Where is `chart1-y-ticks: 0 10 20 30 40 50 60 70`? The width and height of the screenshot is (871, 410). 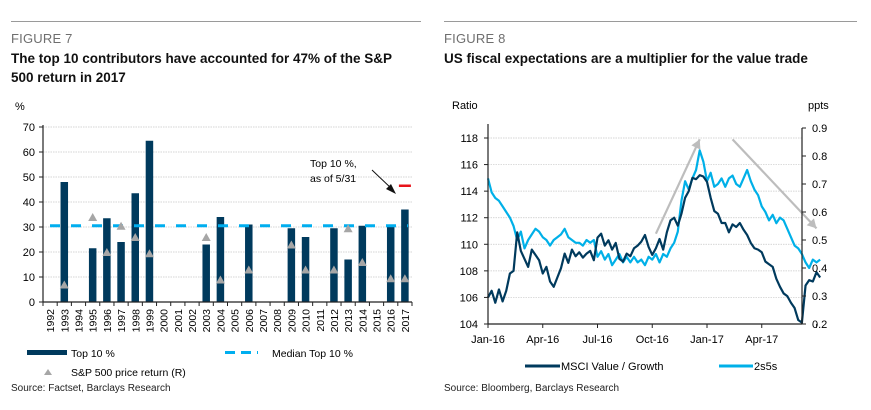
chart1-y-ticks: 0 10 20 30 40 50 60 70 is located at coordinates (33, 215).